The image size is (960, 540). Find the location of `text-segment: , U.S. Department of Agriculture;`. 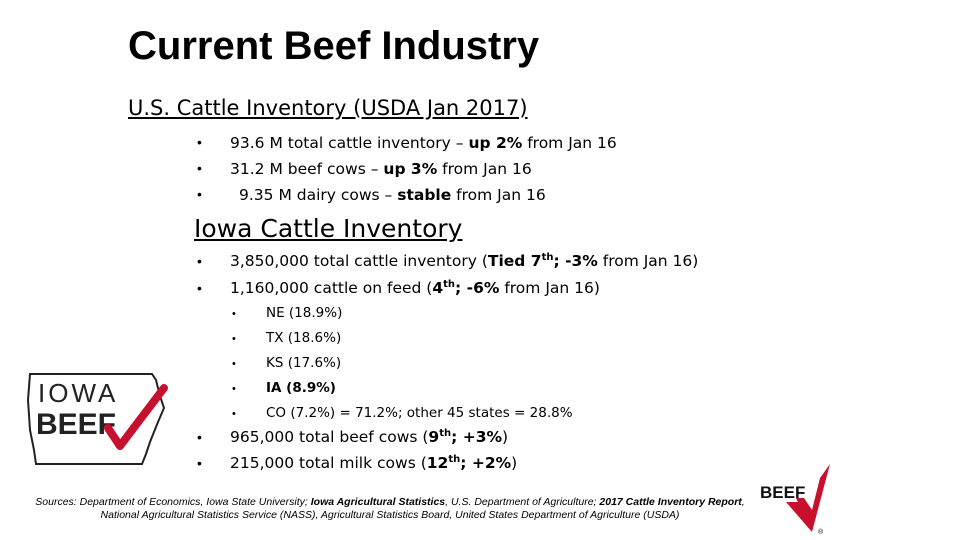

text-segment: , U.S. Department of Agriculture; is located at coordinates (522, 502).